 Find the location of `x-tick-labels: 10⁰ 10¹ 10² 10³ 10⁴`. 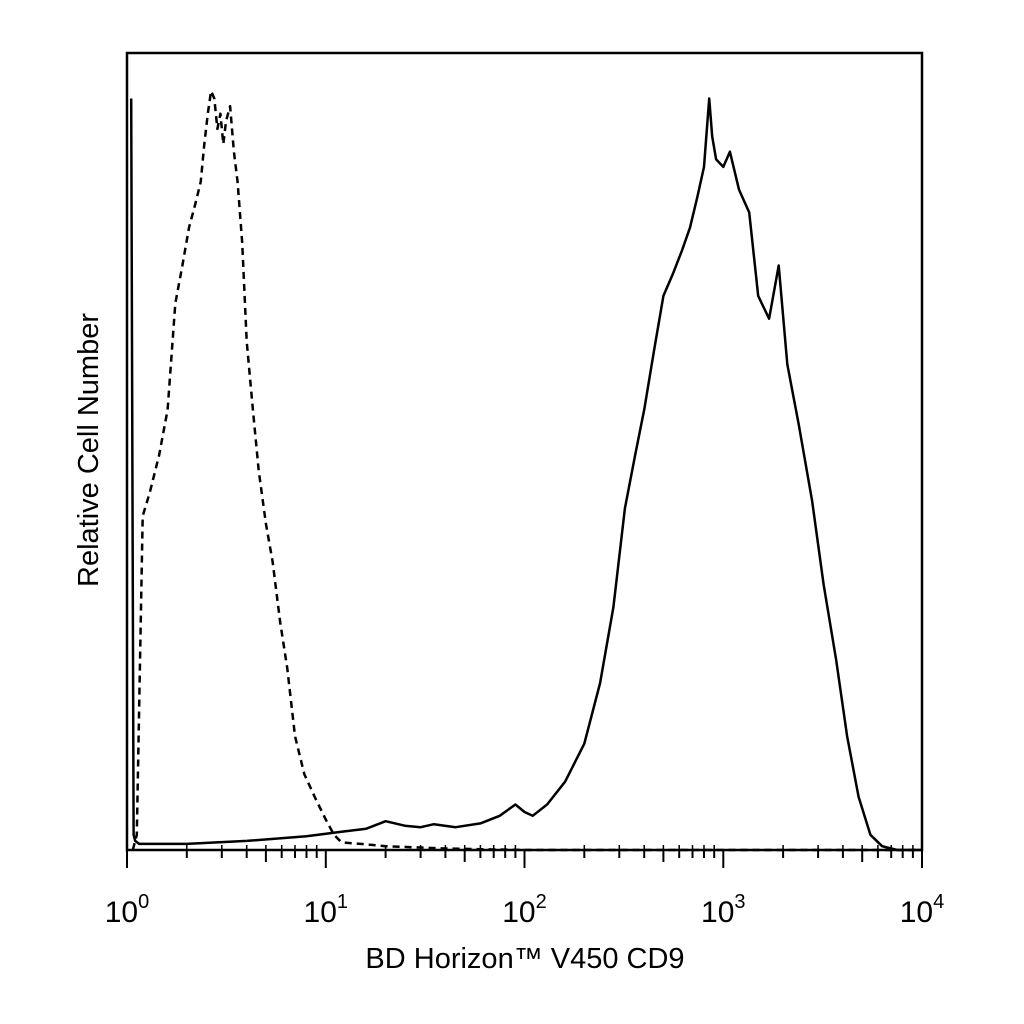

x-tick-labels: 10⁰ 10¹ 10² 10³ 10⁴ is located at coordinates (525, 910).